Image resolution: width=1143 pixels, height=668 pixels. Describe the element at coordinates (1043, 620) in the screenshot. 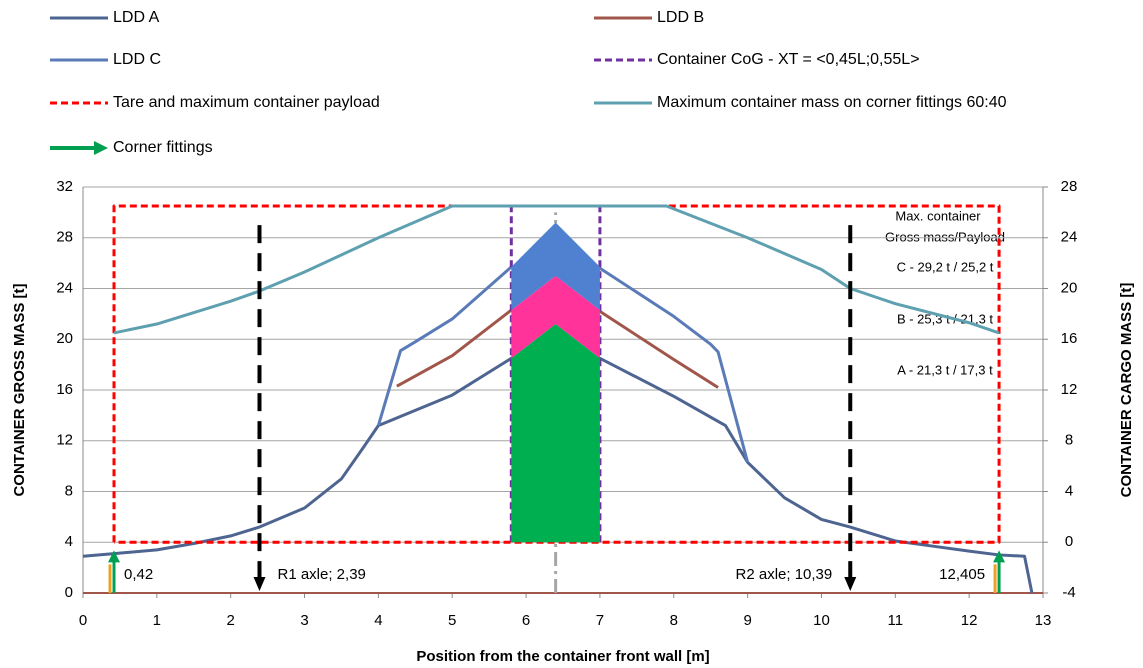

I see `x-tick-label: 13` at that location.